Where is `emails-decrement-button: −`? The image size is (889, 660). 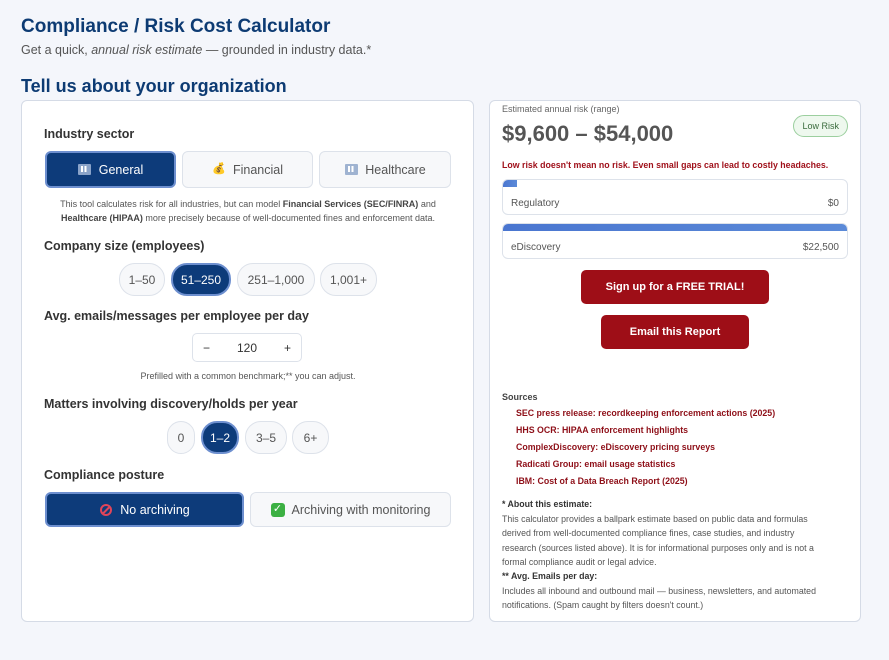
emails-decrement-button: − is located at coordinates (207, 347).